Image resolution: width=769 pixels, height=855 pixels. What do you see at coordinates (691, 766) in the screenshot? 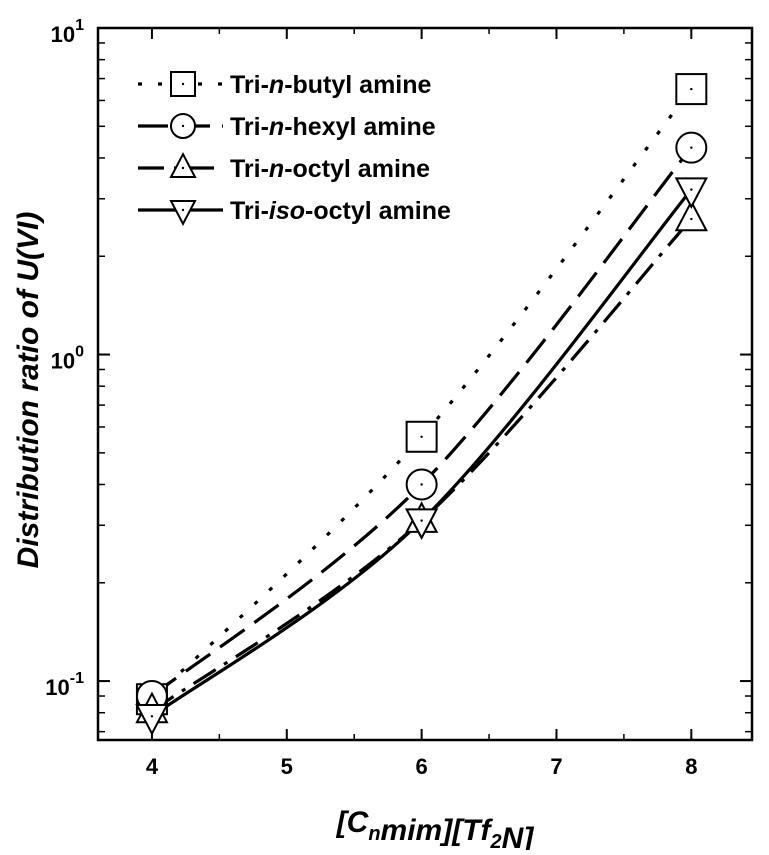
I see `x-tick-label: 8` at bounding box center [691, 766].